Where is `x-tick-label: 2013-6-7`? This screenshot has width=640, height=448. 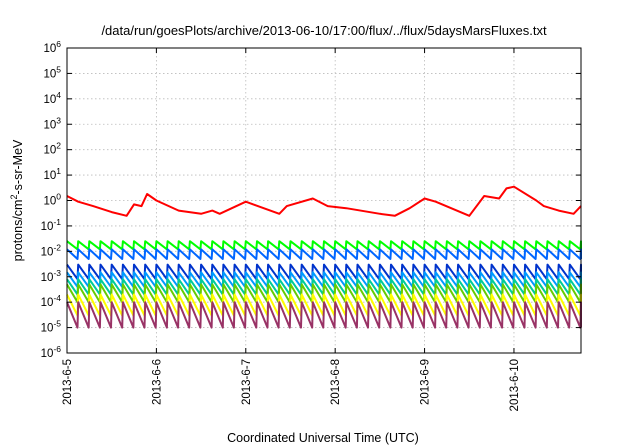 x-tick-label: 2013-6-7 is located at coordinates (247, 382).